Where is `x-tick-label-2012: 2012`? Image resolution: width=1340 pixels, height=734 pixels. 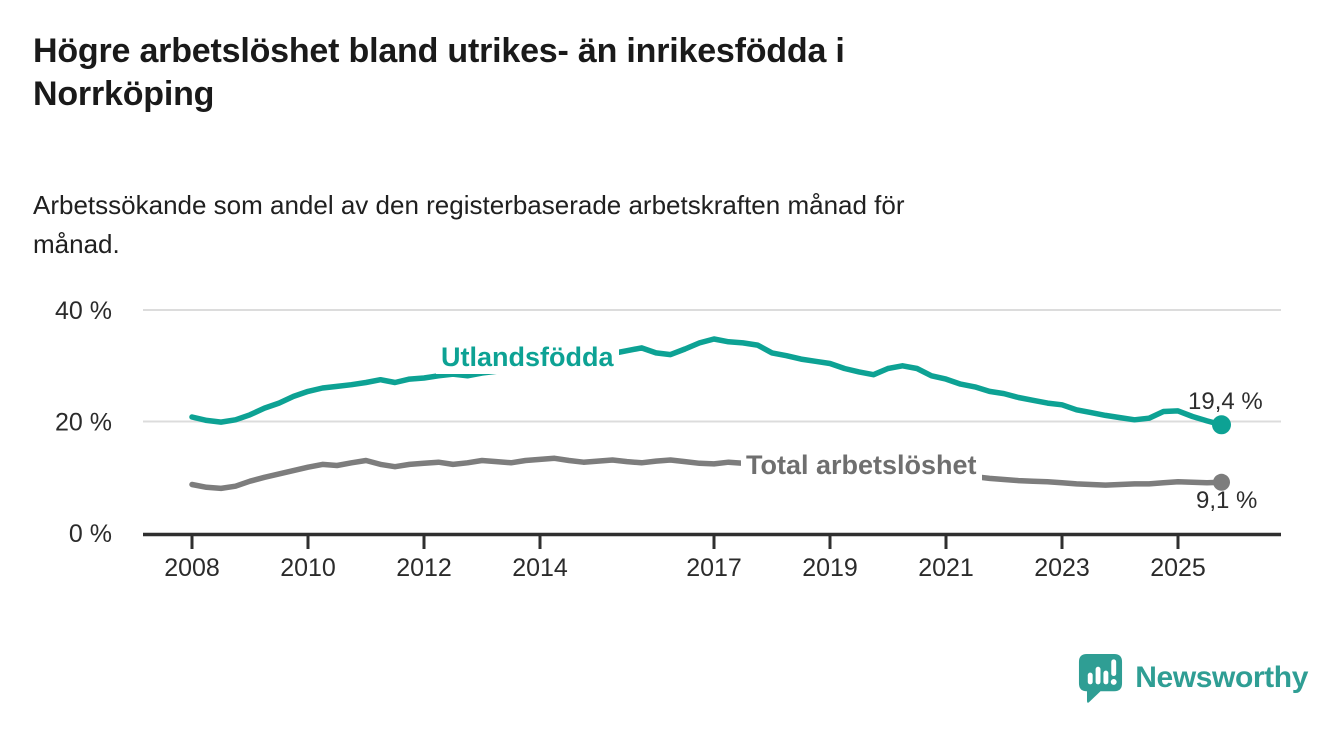
x-tick-label-2012: 2012 is located at coordinates (424, 568).